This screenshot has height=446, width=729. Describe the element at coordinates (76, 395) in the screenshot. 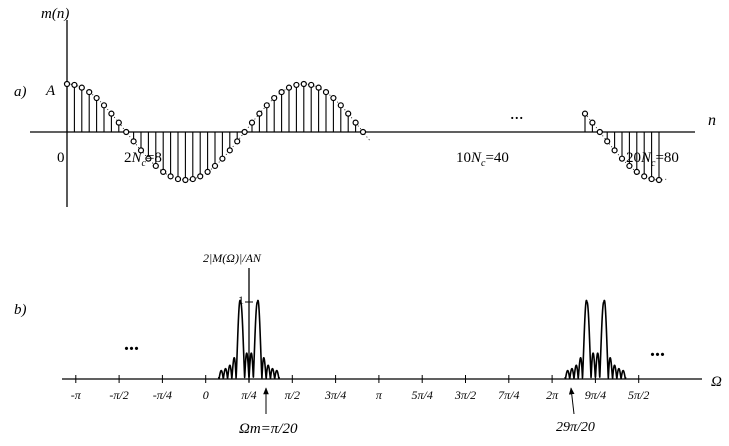

I see `x-tick-label-0: -π` at that location.